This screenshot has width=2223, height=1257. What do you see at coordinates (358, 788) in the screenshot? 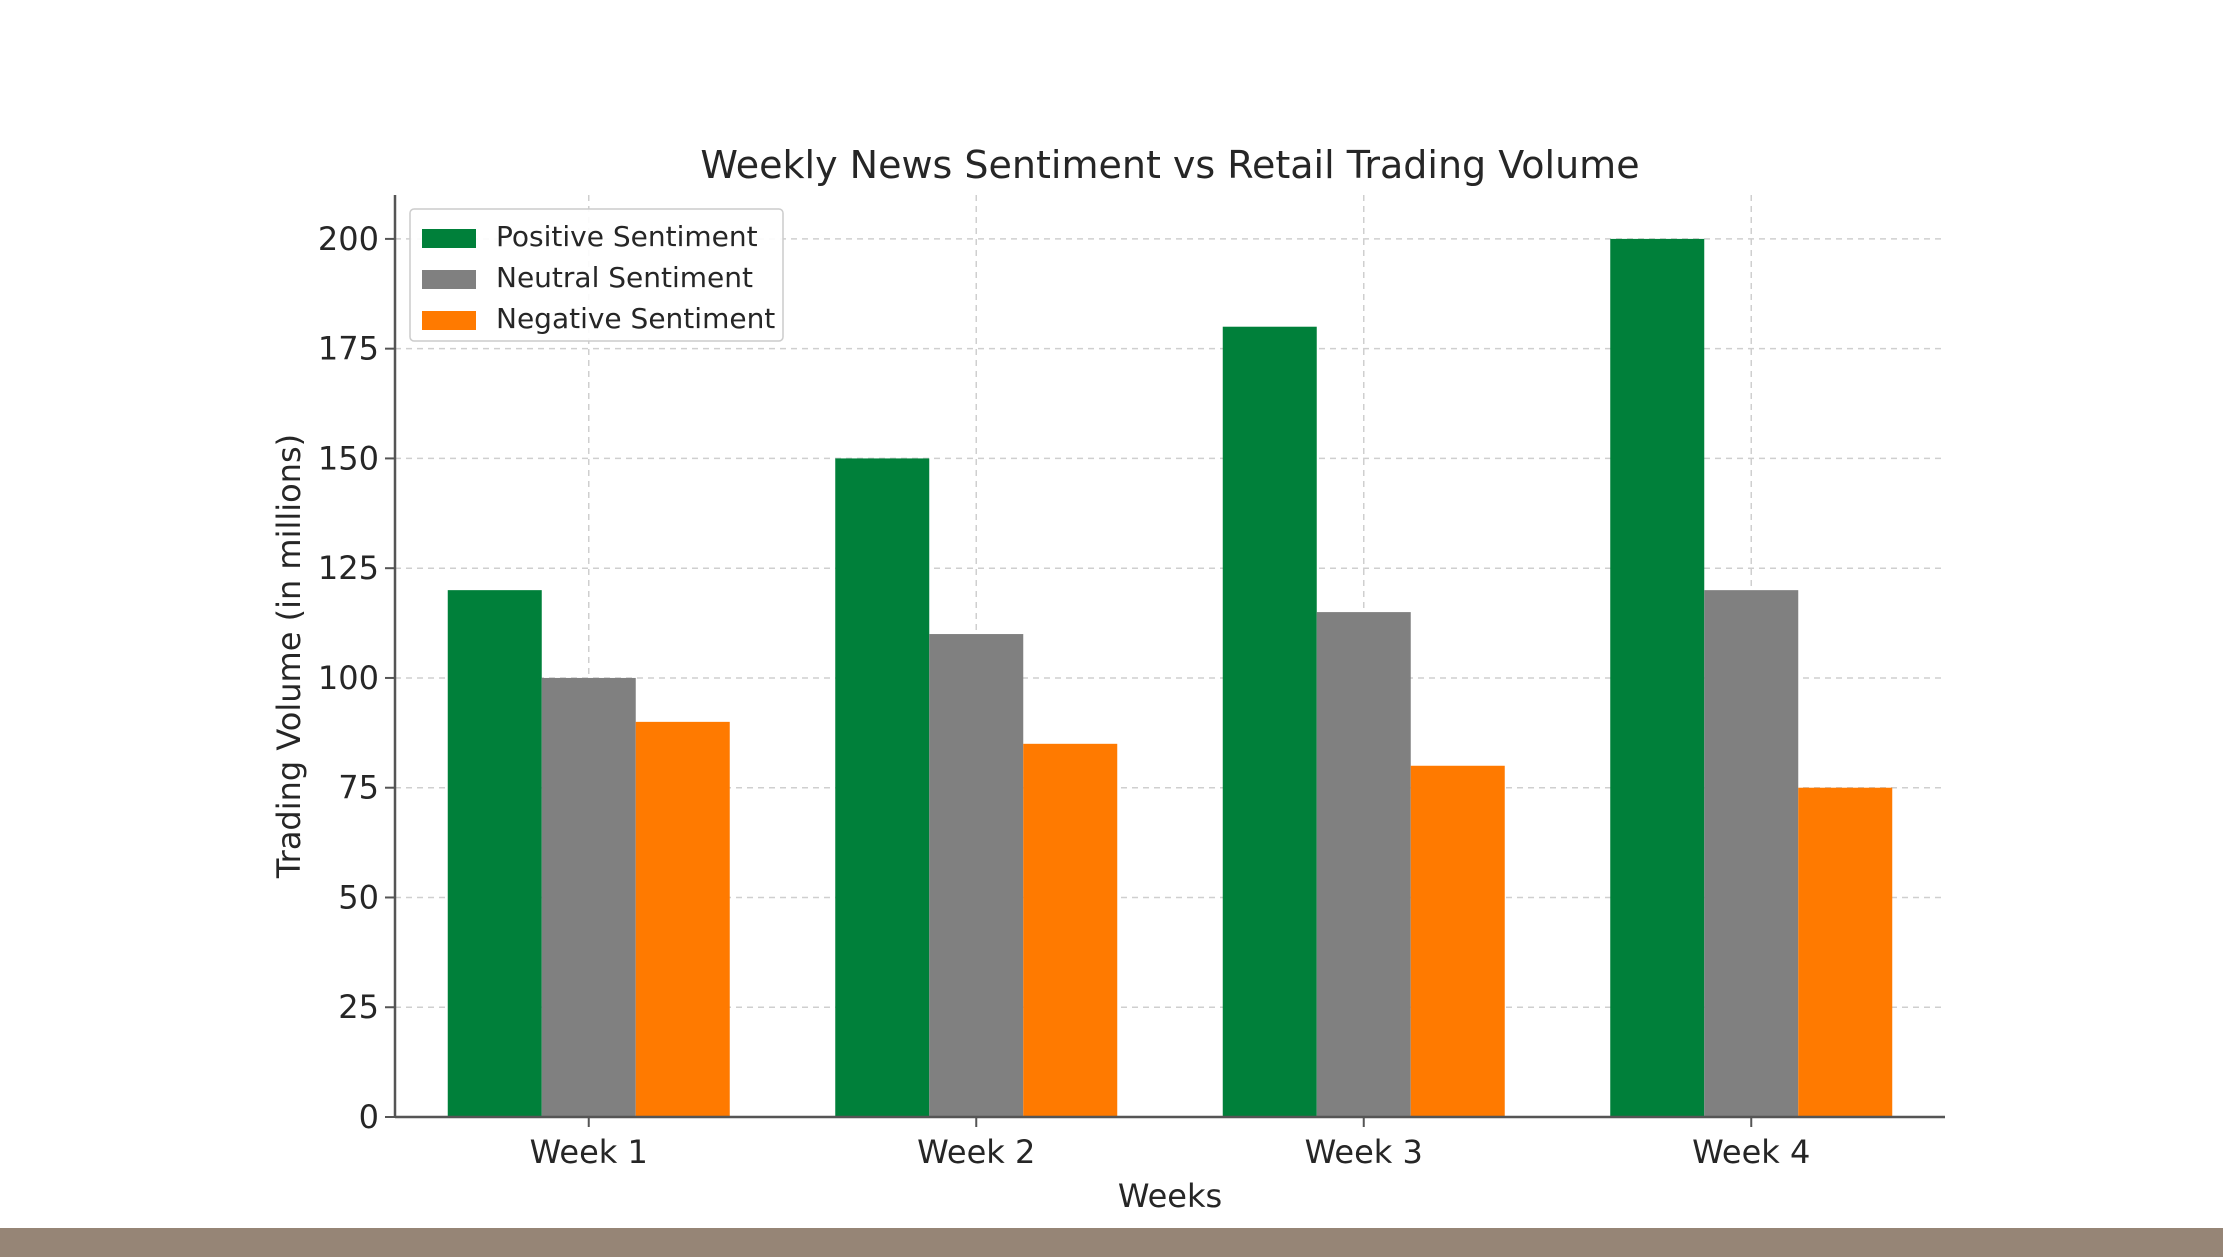
I see `y-tick-label: 75` at bounding box center [358, 788].